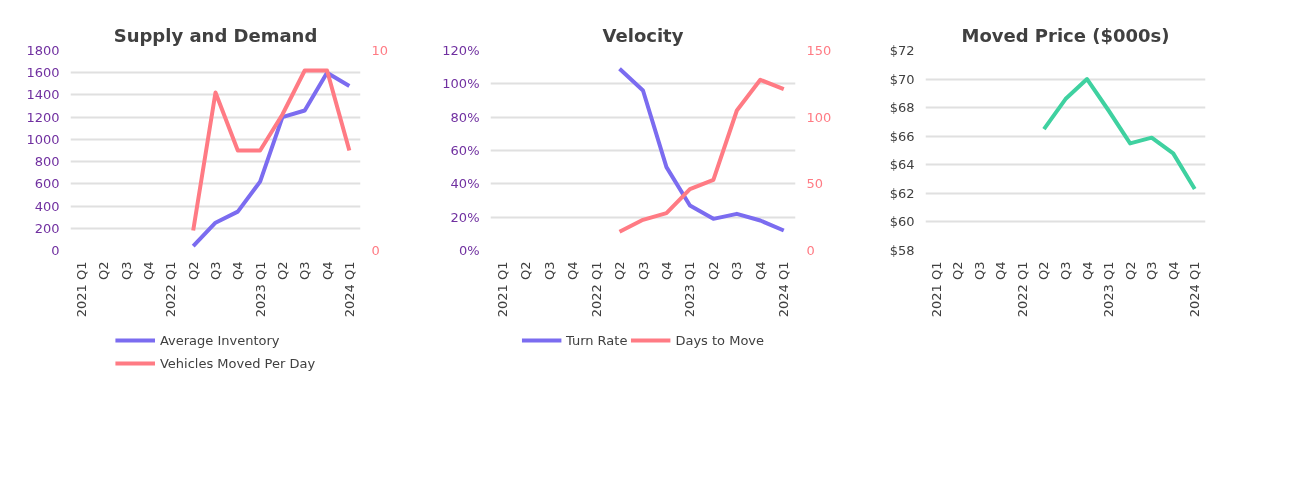 The image size is (1307, 504). Describe the element at coordinates (55, 250) in the screenshot. I see `y-tick-label: 0` at that location.